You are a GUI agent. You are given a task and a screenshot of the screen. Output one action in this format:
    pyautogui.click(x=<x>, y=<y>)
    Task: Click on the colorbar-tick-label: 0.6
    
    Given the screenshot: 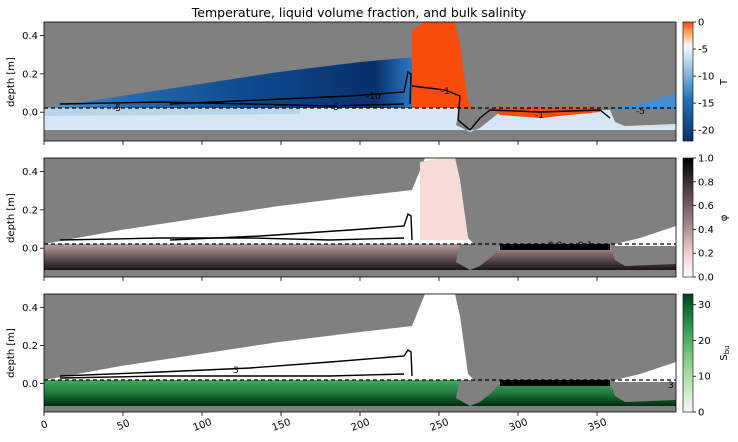 What is the action you would take?
    pyautogui.click(x=706, y=206)
    